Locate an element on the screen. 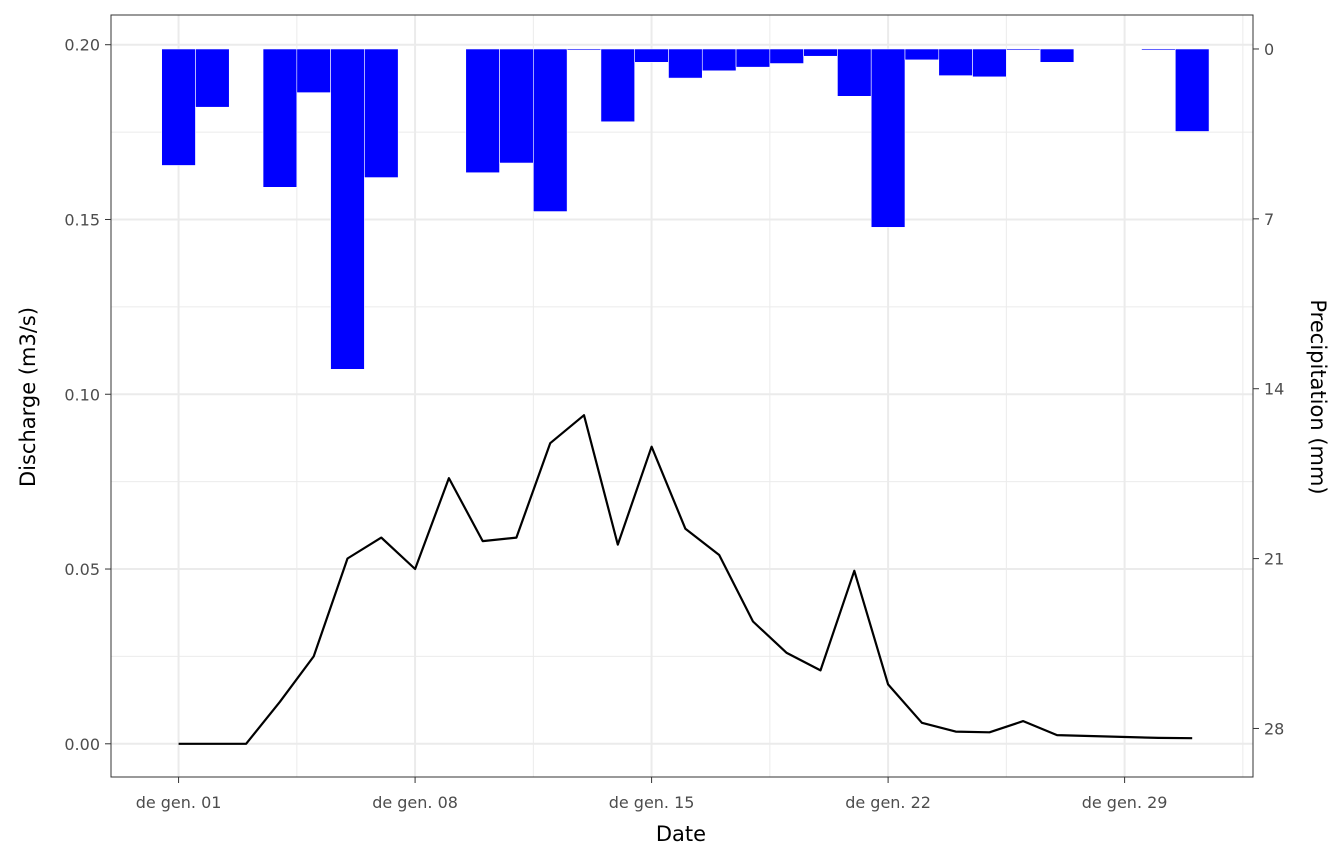  y-left-tick-label: 0.10 is located at coordinates (82, 394).